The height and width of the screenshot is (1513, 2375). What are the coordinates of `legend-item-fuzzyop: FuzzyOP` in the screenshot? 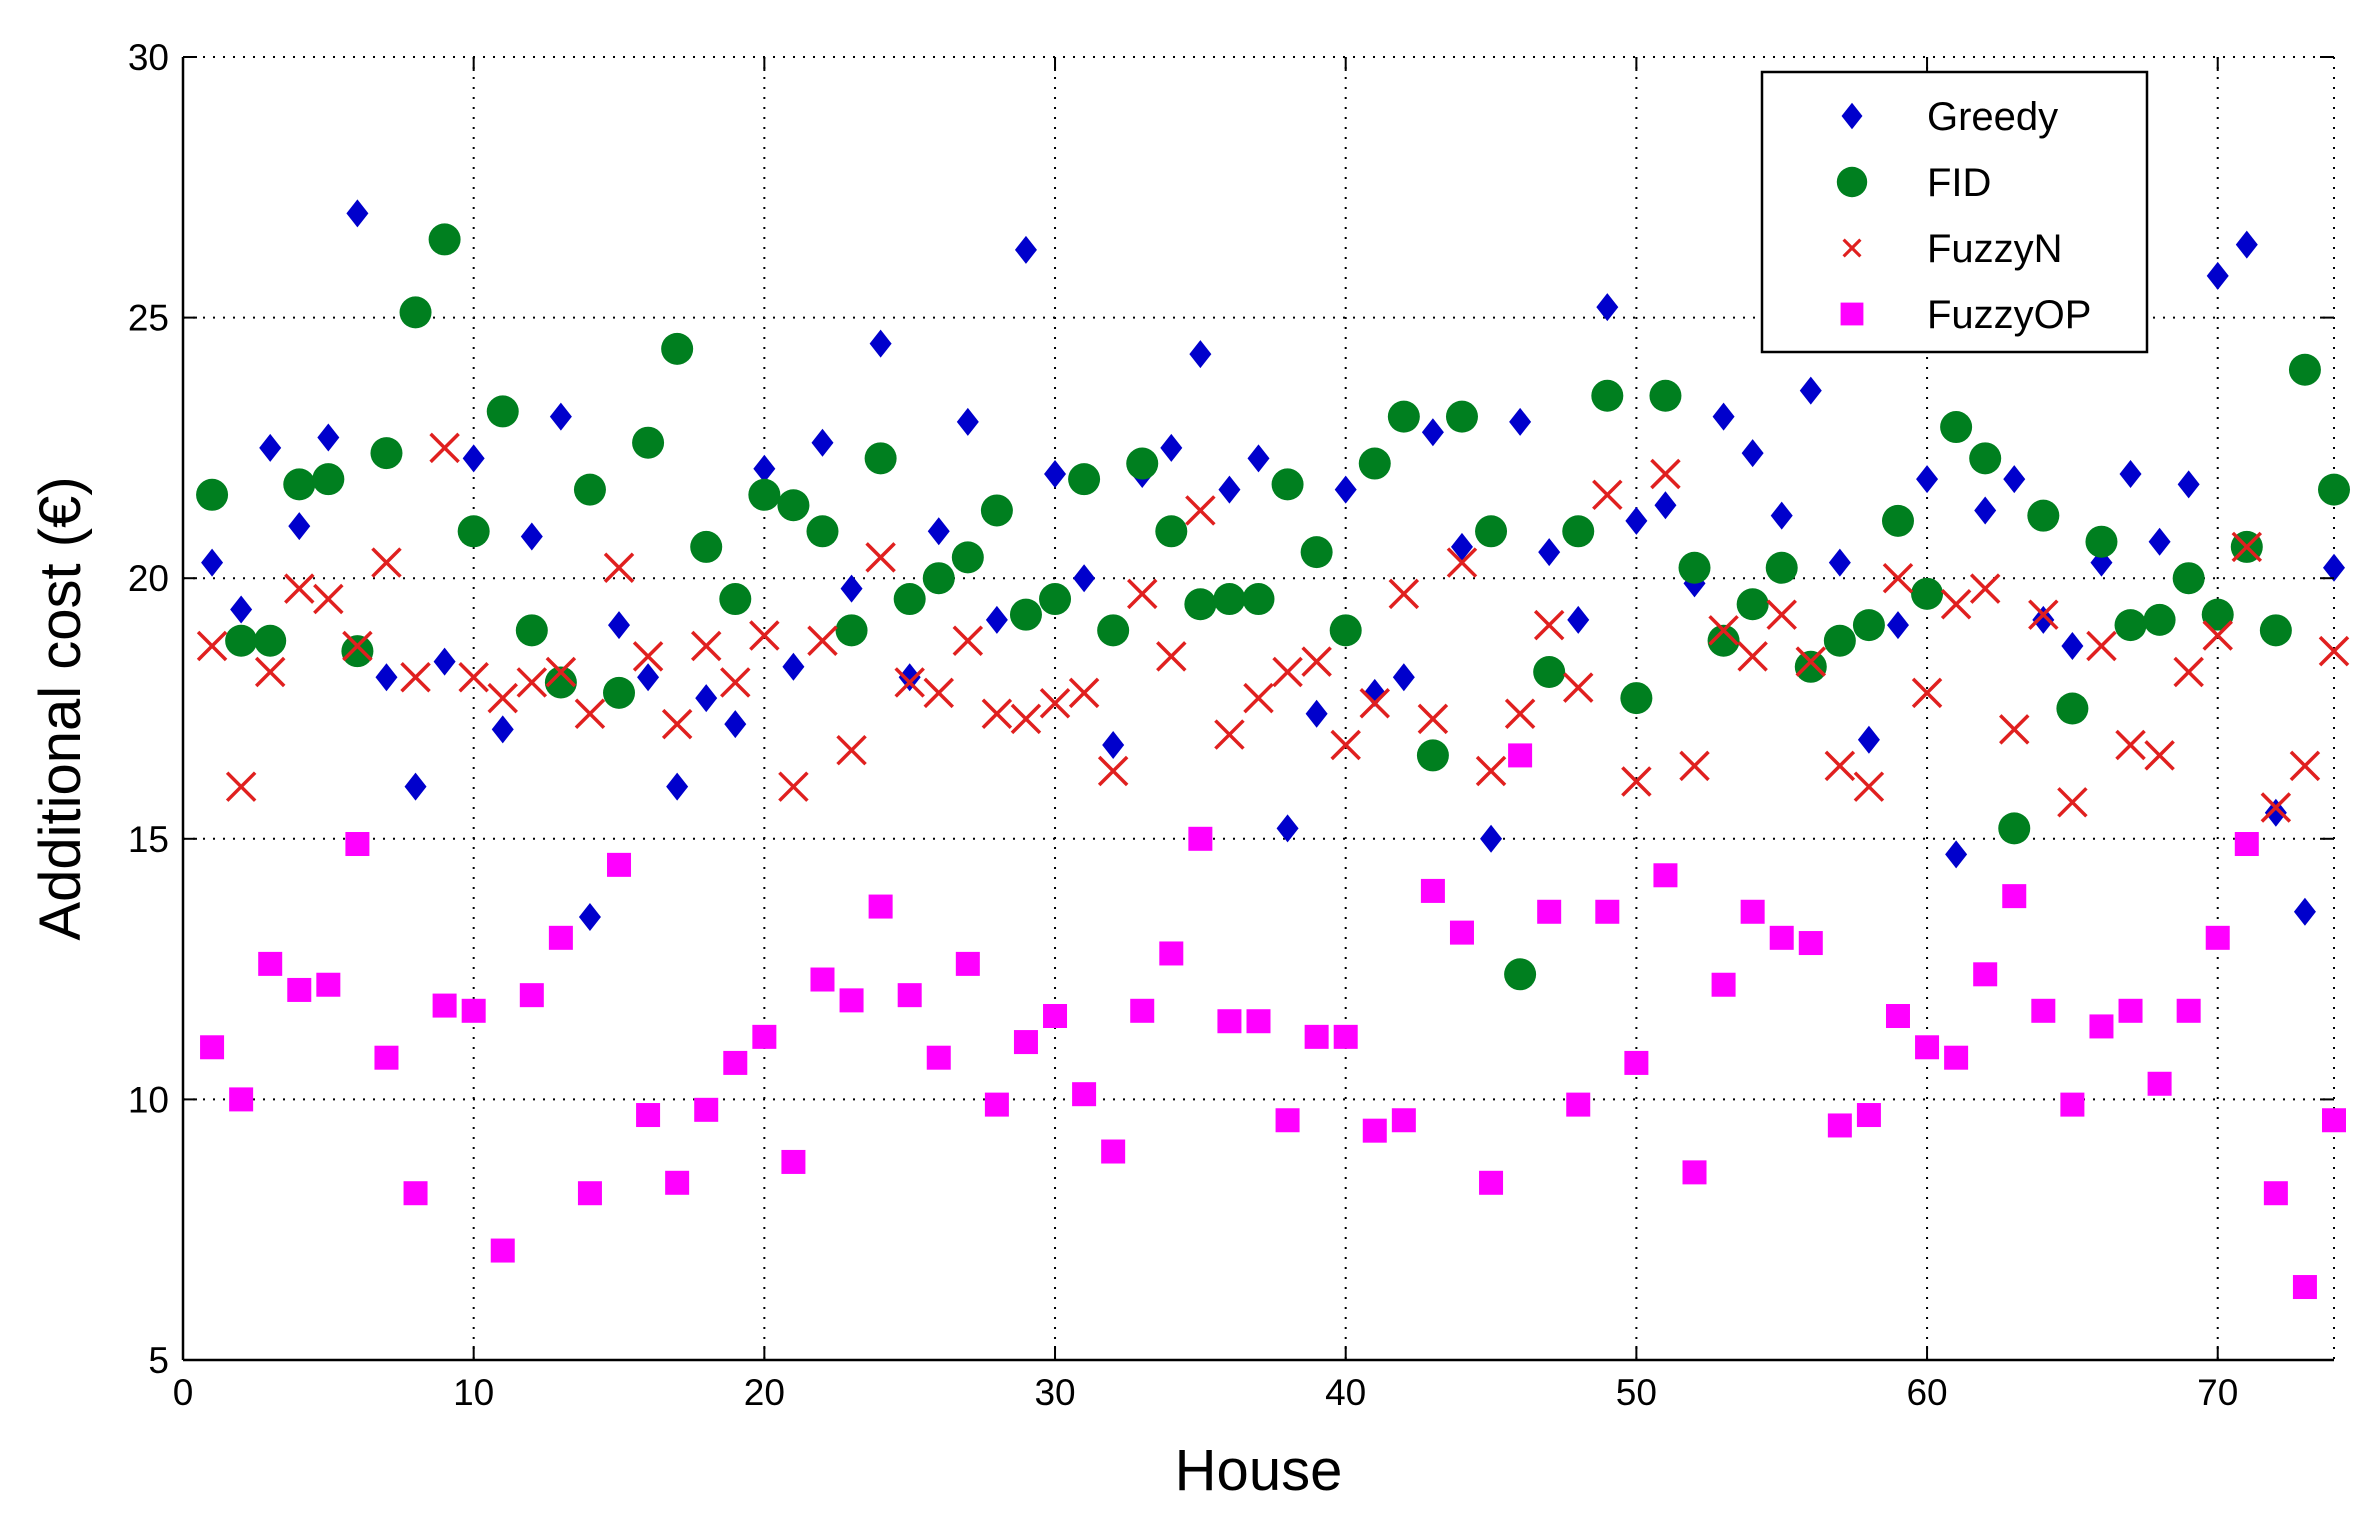 It's located at (1965, 315).